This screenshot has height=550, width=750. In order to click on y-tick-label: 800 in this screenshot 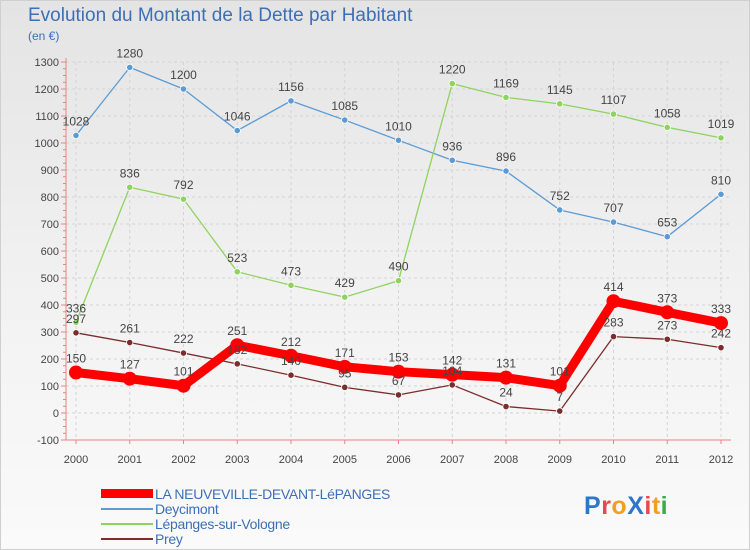, I will do `click(50, 198)`.